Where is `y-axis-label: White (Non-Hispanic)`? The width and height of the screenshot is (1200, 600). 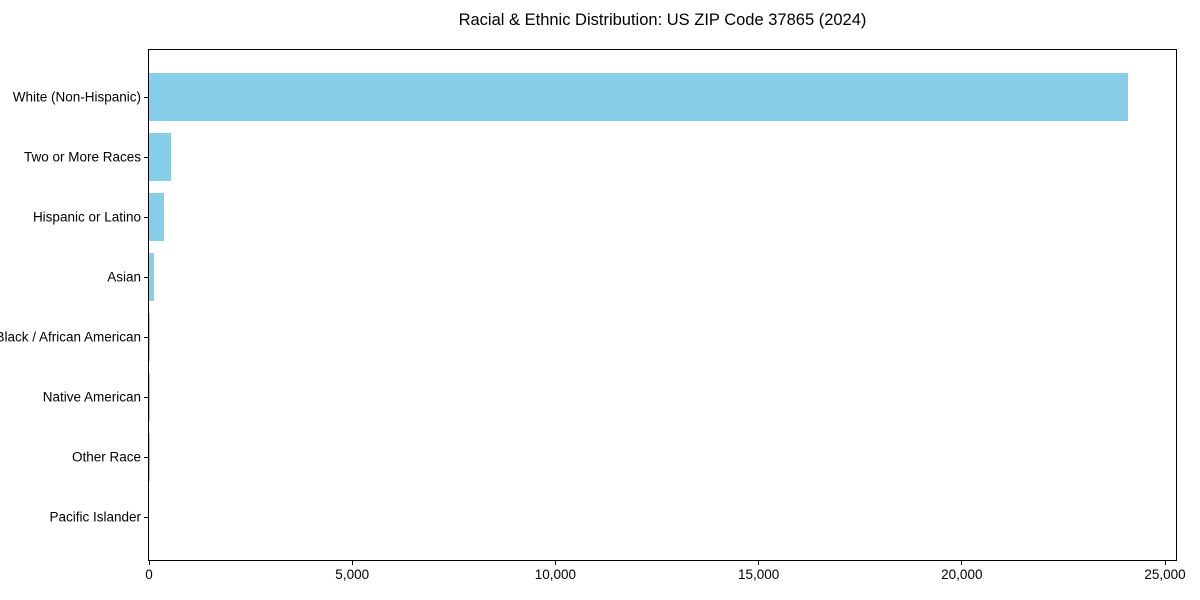 y-axis-label: White (Non-Hispanic) is located at coordinates (76, 97).